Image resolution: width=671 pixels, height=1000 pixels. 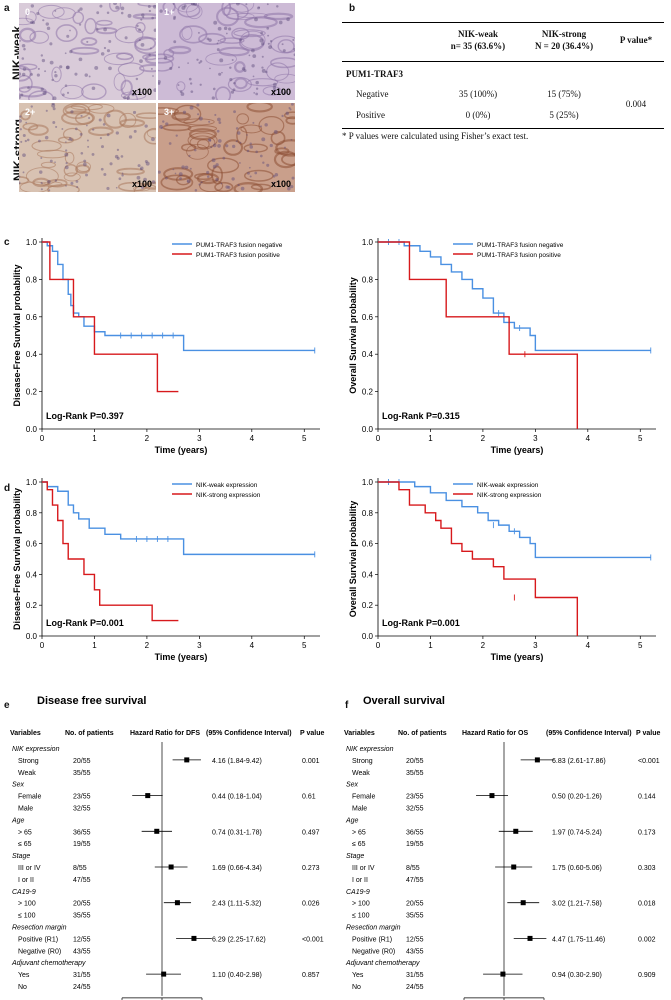 I want to click on column-header: (95% Confidence Interval), so click(x=589, y=733).